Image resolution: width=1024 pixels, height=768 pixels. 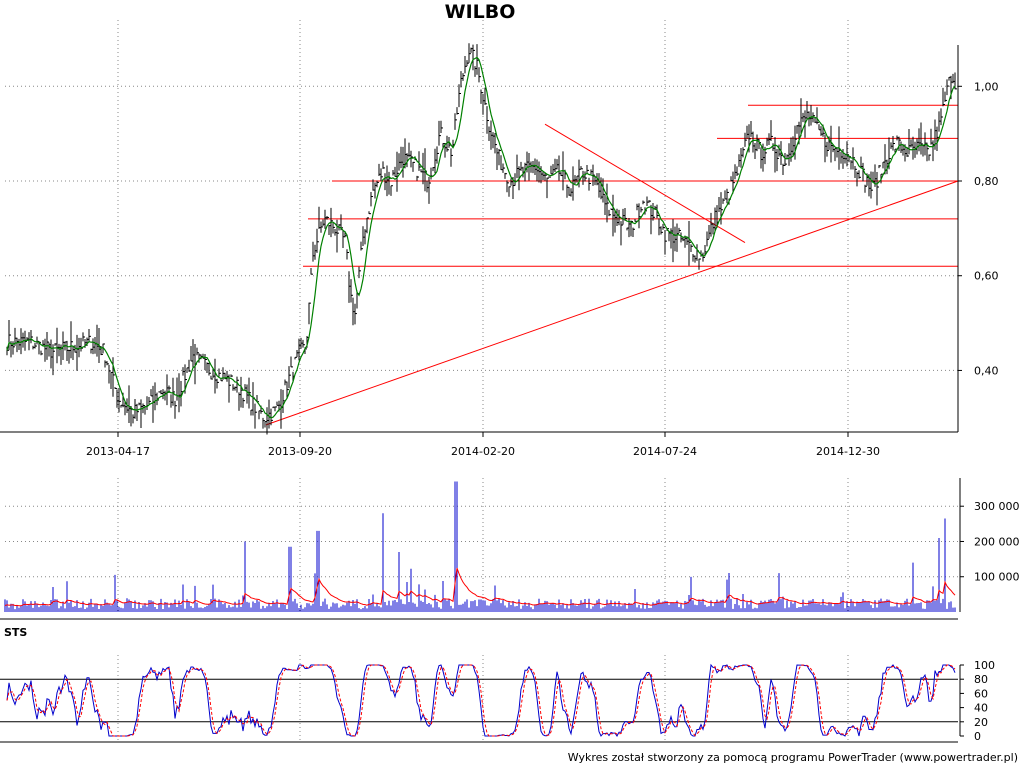 I want to click on descending-trend-line, so click(x=645, y=183).